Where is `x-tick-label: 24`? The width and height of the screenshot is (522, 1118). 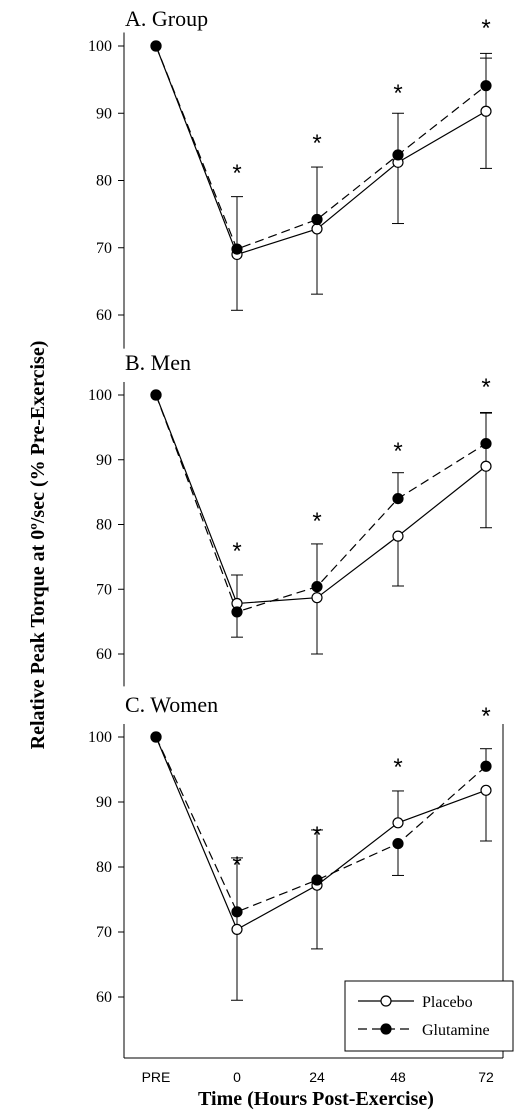
x-tick-label: 24 is located at coordinates (317, 1077).